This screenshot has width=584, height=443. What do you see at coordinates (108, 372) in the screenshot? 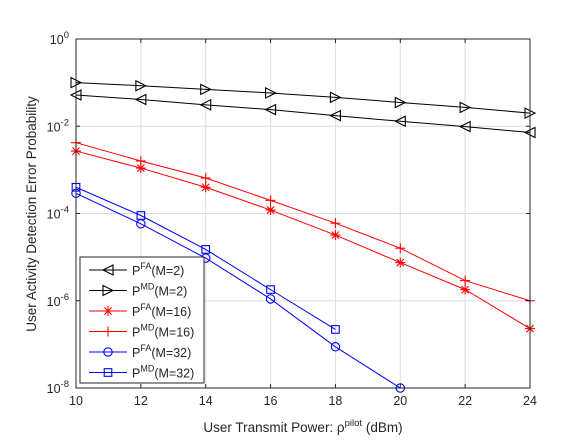
I see `square-marker` at bounding box center [108, 372].